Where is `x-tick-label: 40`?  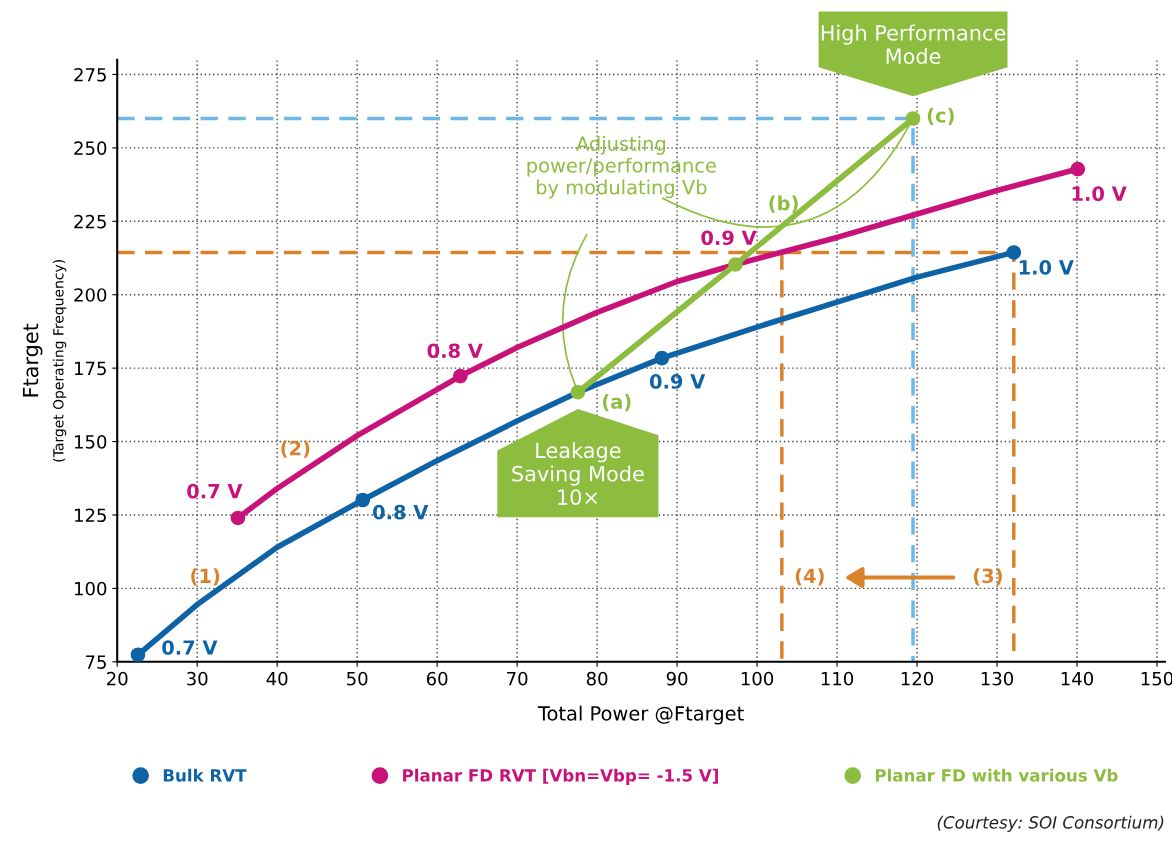
x-tick-label: 40 is located at coordinates (277, 678).